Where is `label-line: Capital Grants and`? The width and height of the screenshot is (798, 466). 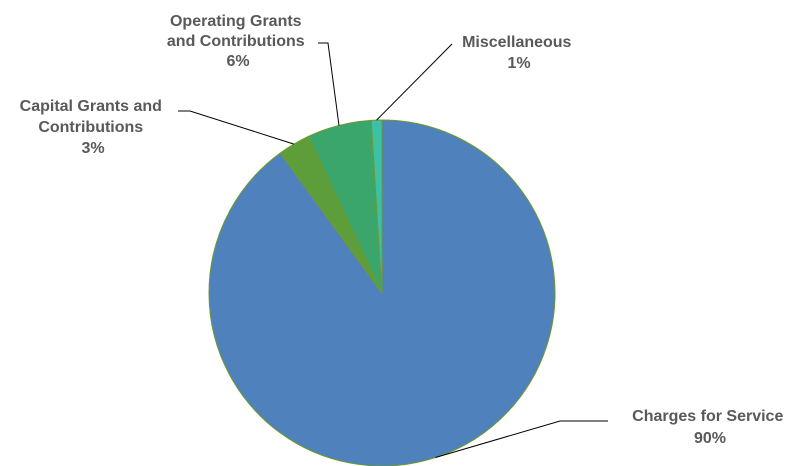 label-line: Capital Grants and is located at coordinates (91, 106).